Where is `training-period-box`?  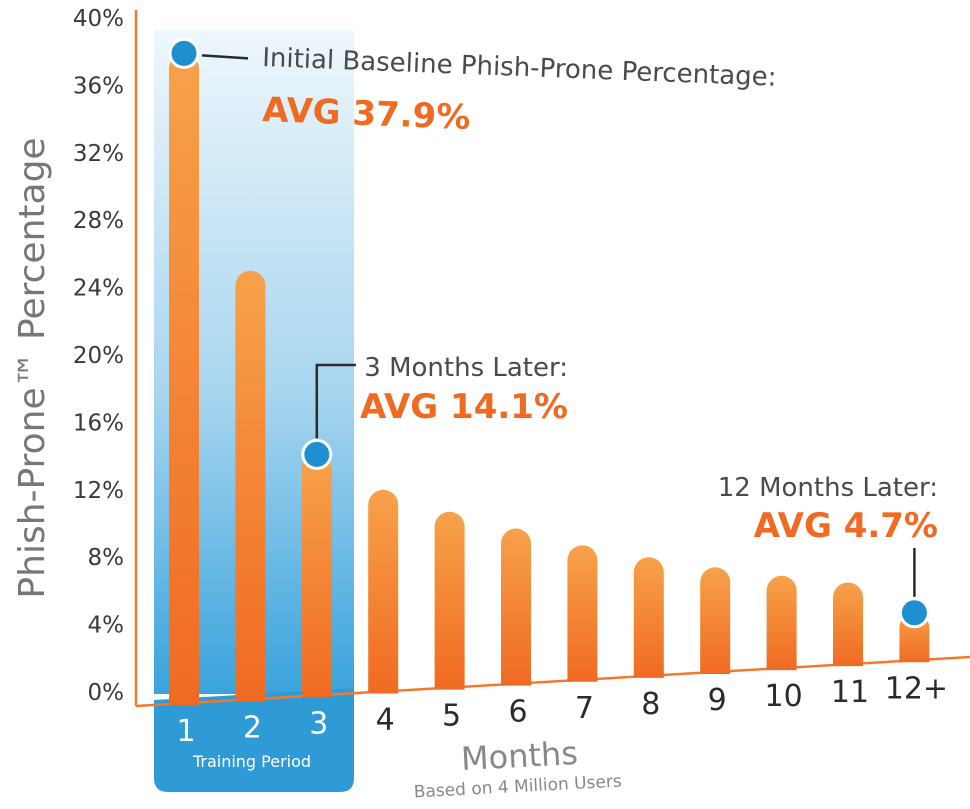 training-period-box is located at coordinates (254, 740).